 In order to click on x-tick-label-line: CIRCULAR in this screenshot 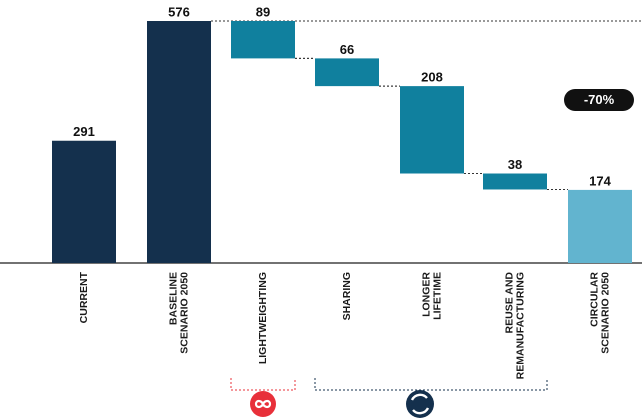, I will do `click(594, 299)`.